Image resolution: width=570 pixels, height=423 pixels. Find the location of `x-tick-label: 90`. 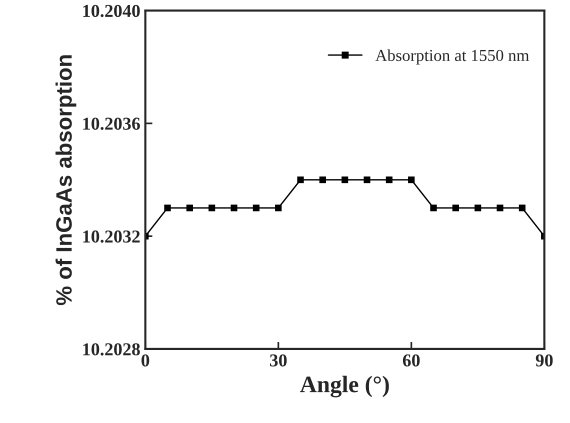

x-tick-label: 90 is located at coordinates (544, 360).